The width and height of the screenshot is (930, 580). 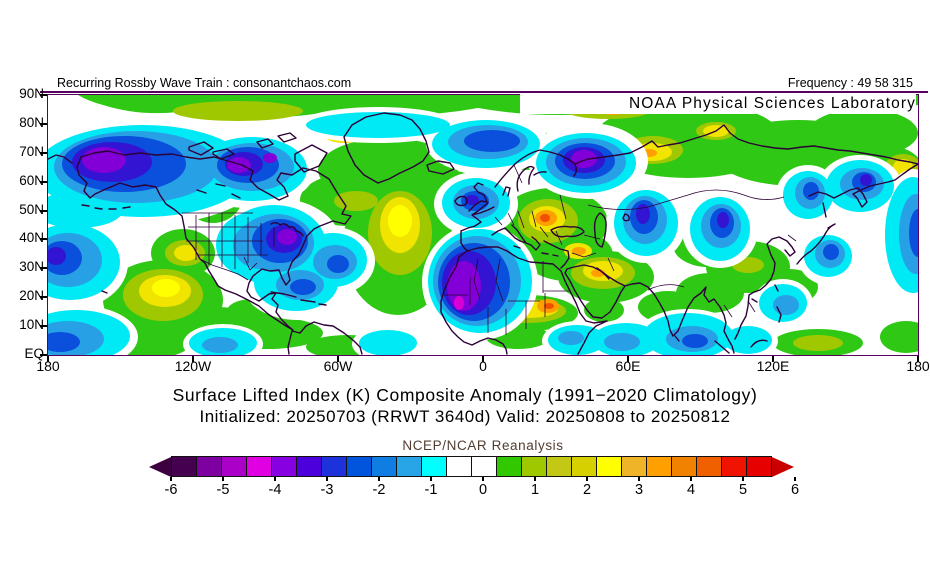 What do you see at coordinates (484, 92) in the screenshot?
I see `header-divider-rule` at bounding box center [484, 92].